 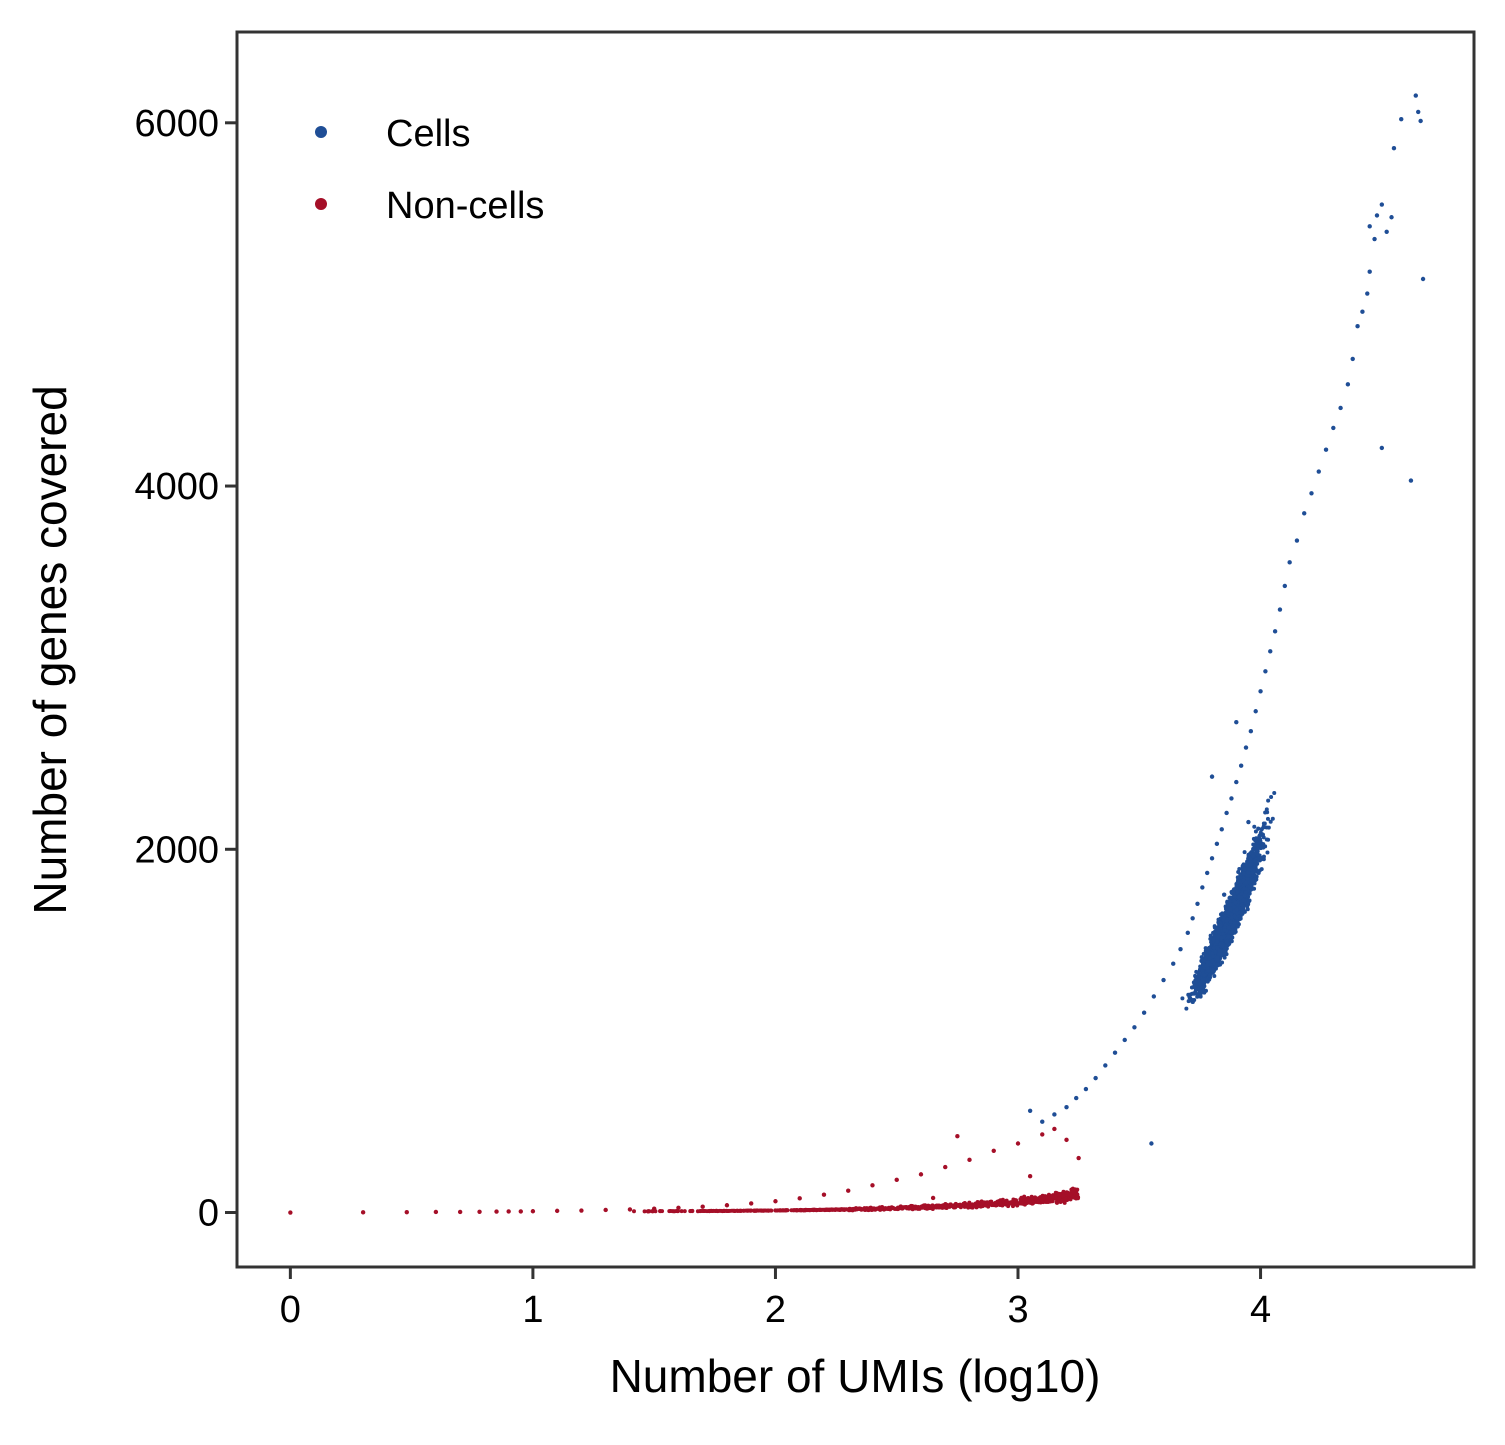 What do you see at coordinates (1209, 975) in the screenshot?
I see `cell-point-fill-1923` at bounding box center [1209, 975].